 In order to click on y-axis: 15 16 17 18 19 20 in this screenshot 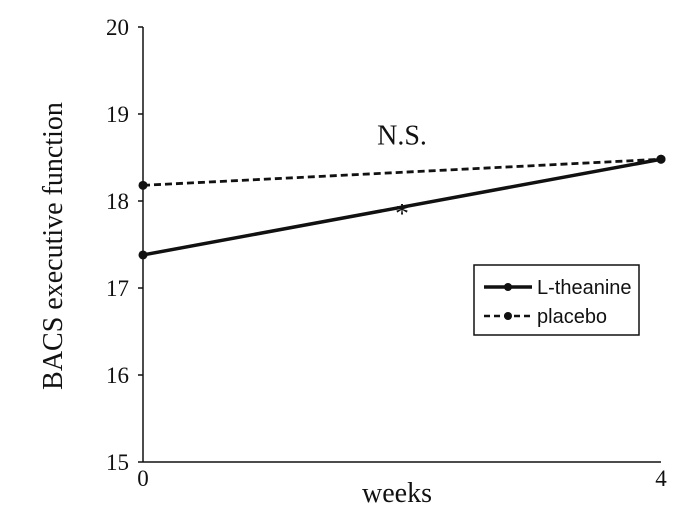, I will do `click(125, 245)`.